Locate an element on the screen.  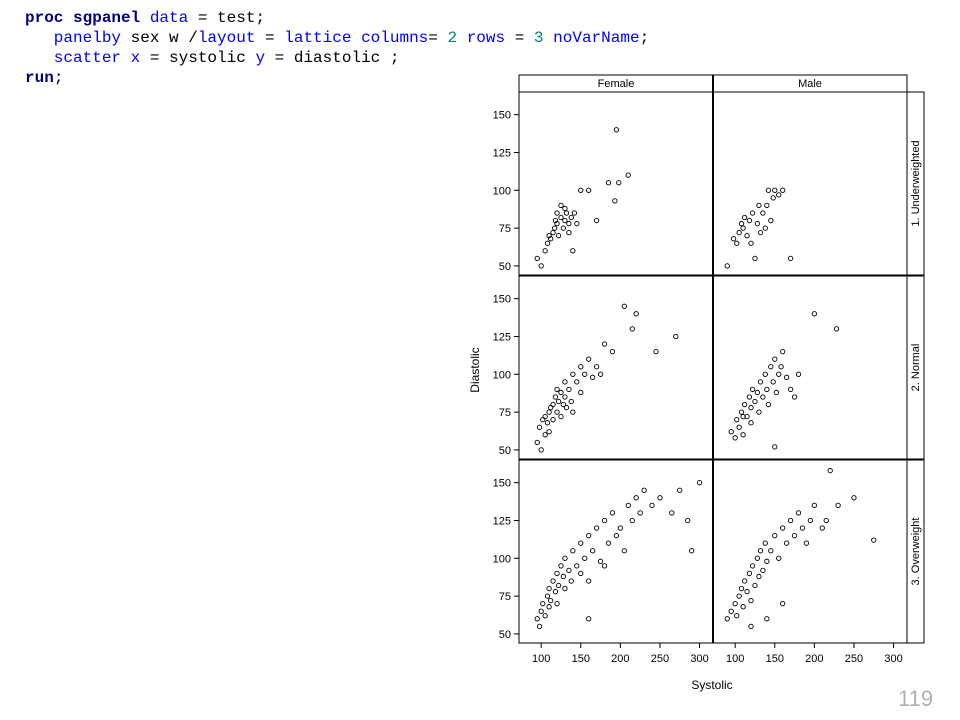
code-token: scatter x is located at coordinates (83, 58).